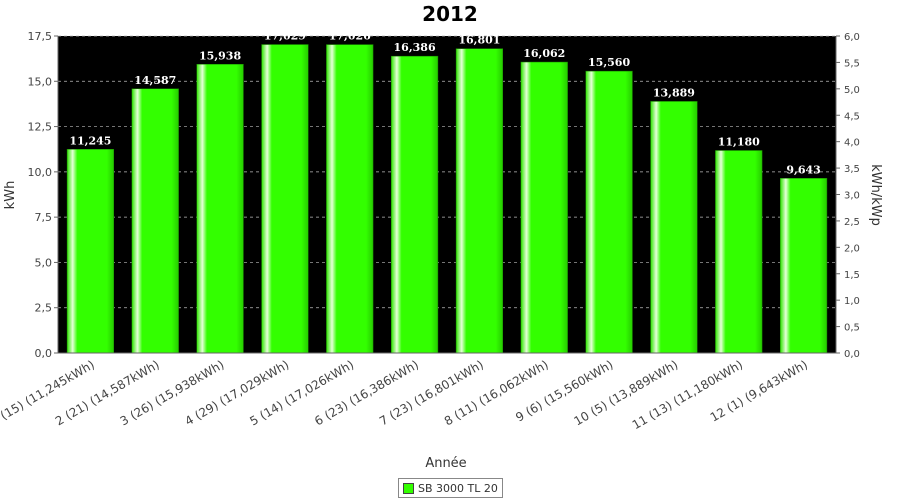  What do you see at coordinates (609, 62) in the screenshot?
I see `bar-value-label: 15,560` at bounding box center [609, 62].